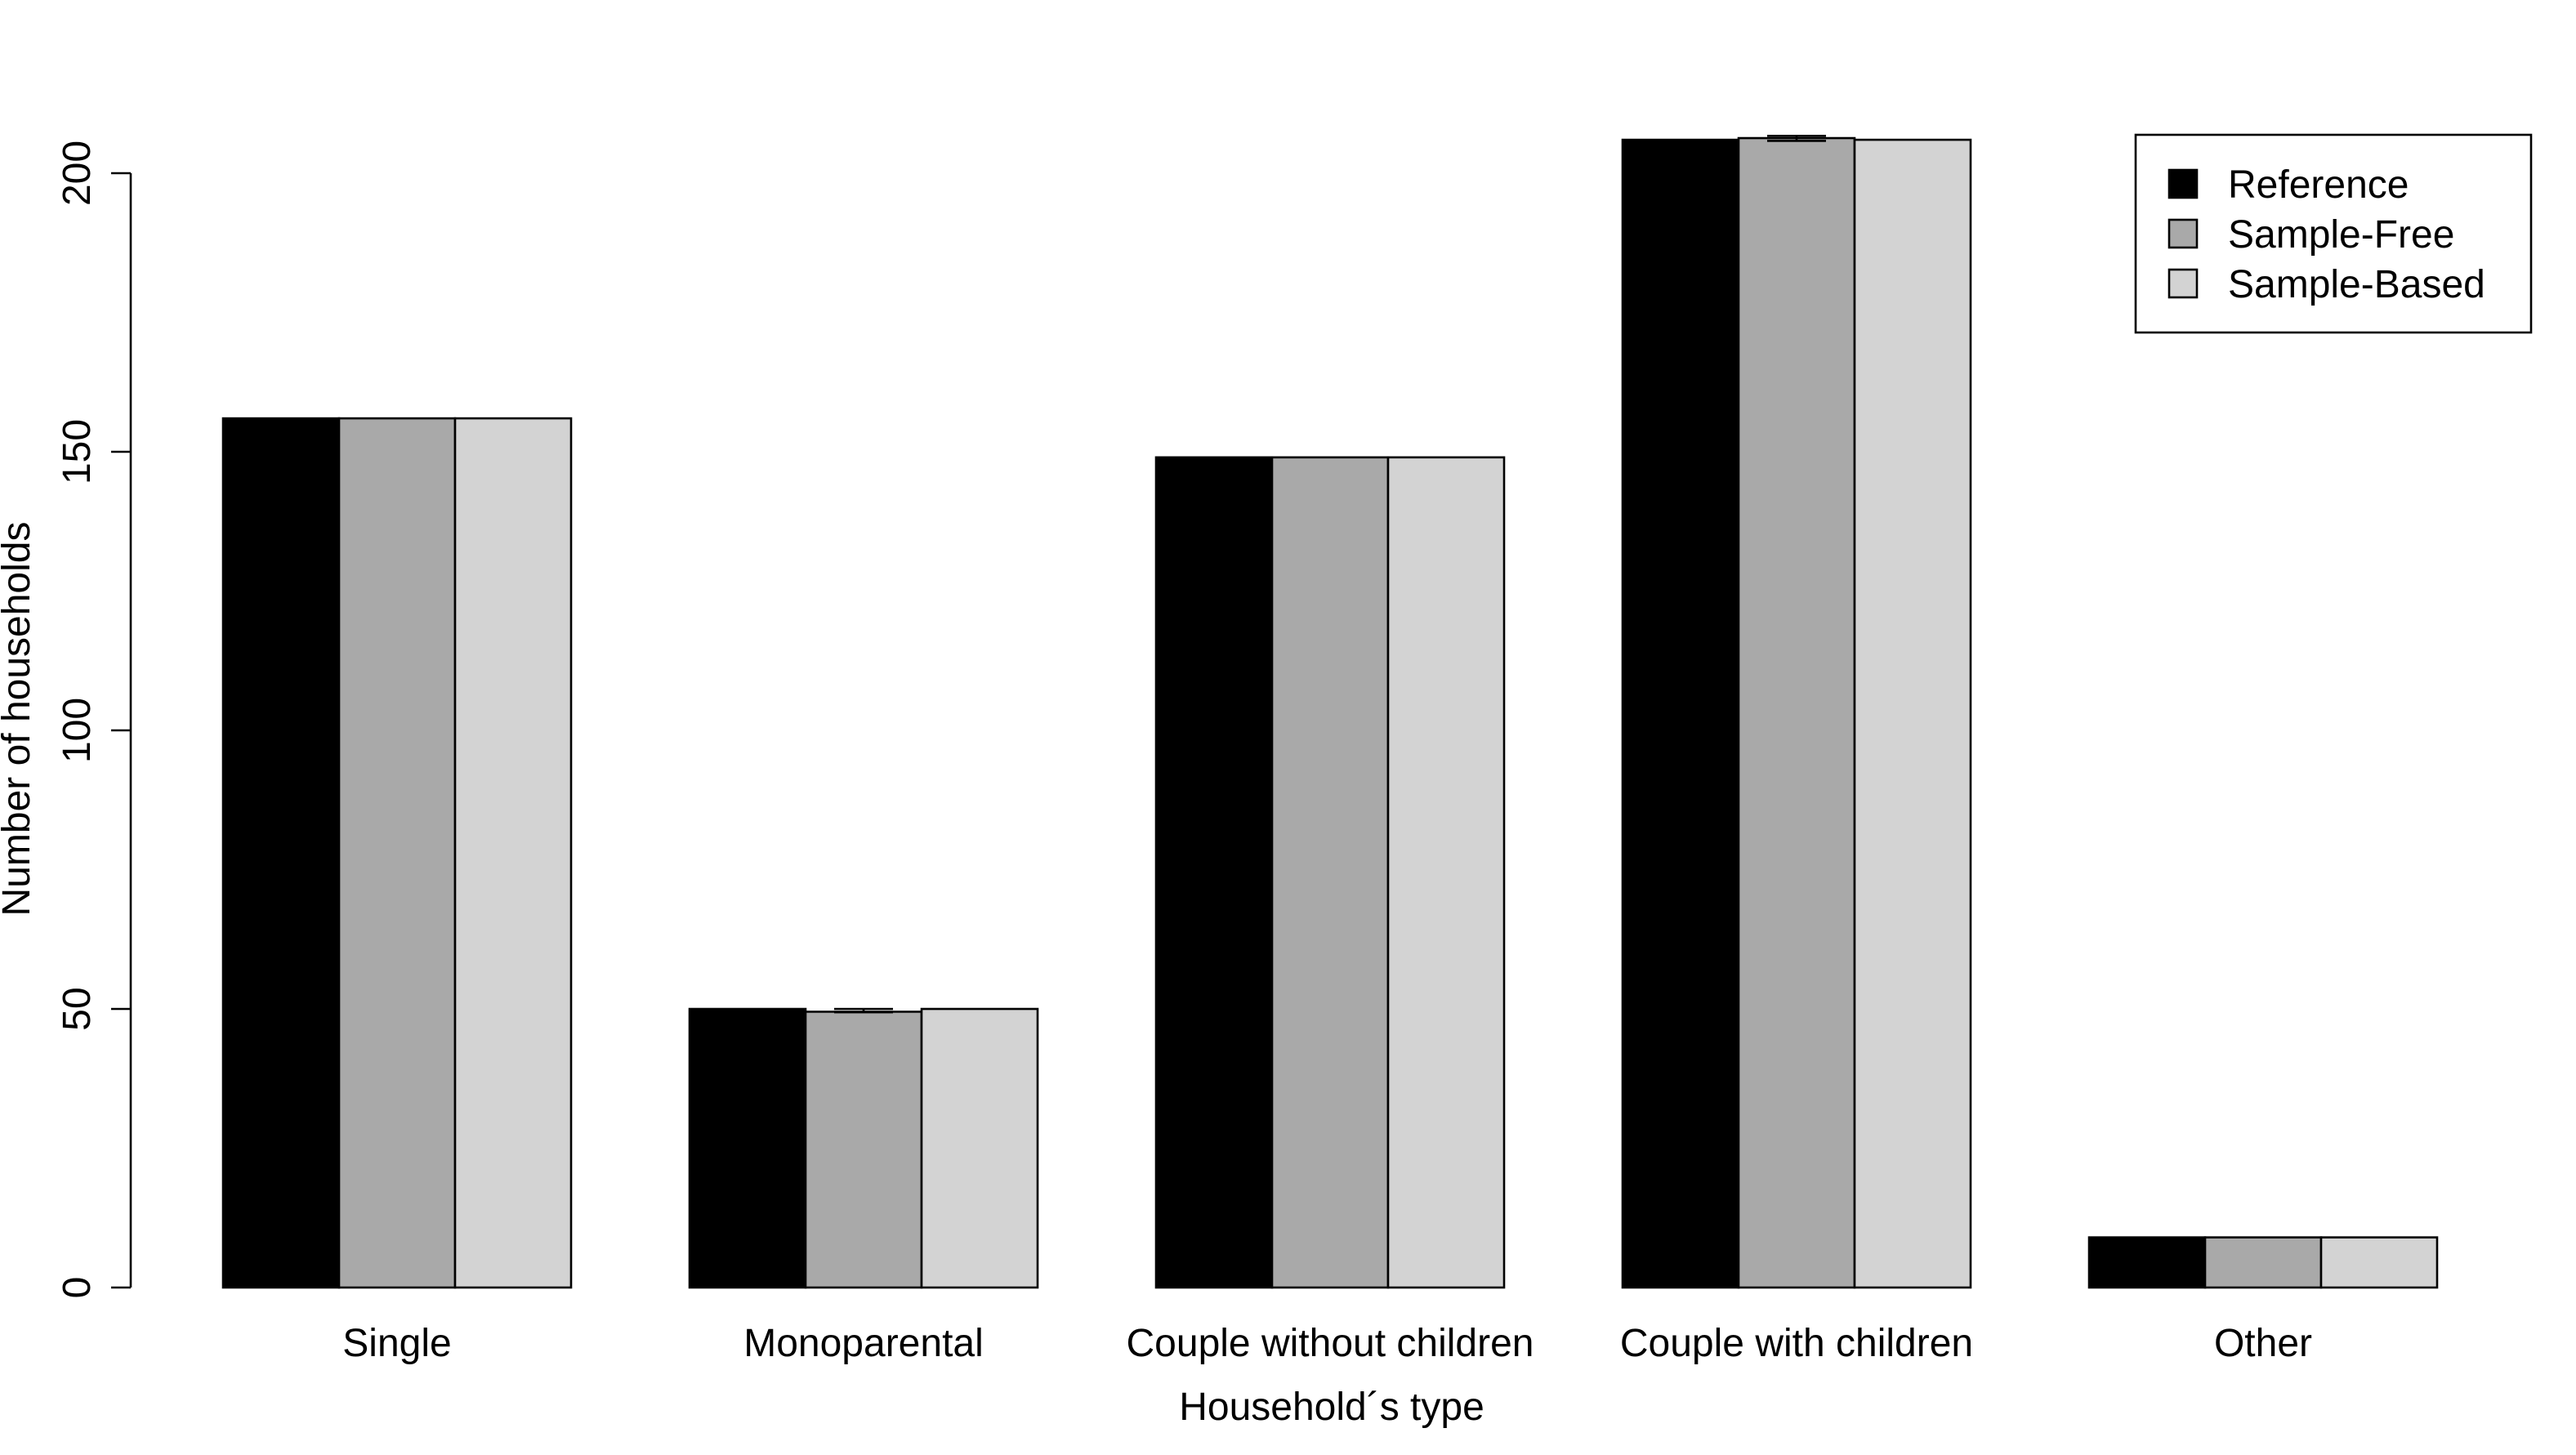 This screenshot has height=1455, width=2576. I want to click on bar-other-sample-based, so click(2379, 1263).